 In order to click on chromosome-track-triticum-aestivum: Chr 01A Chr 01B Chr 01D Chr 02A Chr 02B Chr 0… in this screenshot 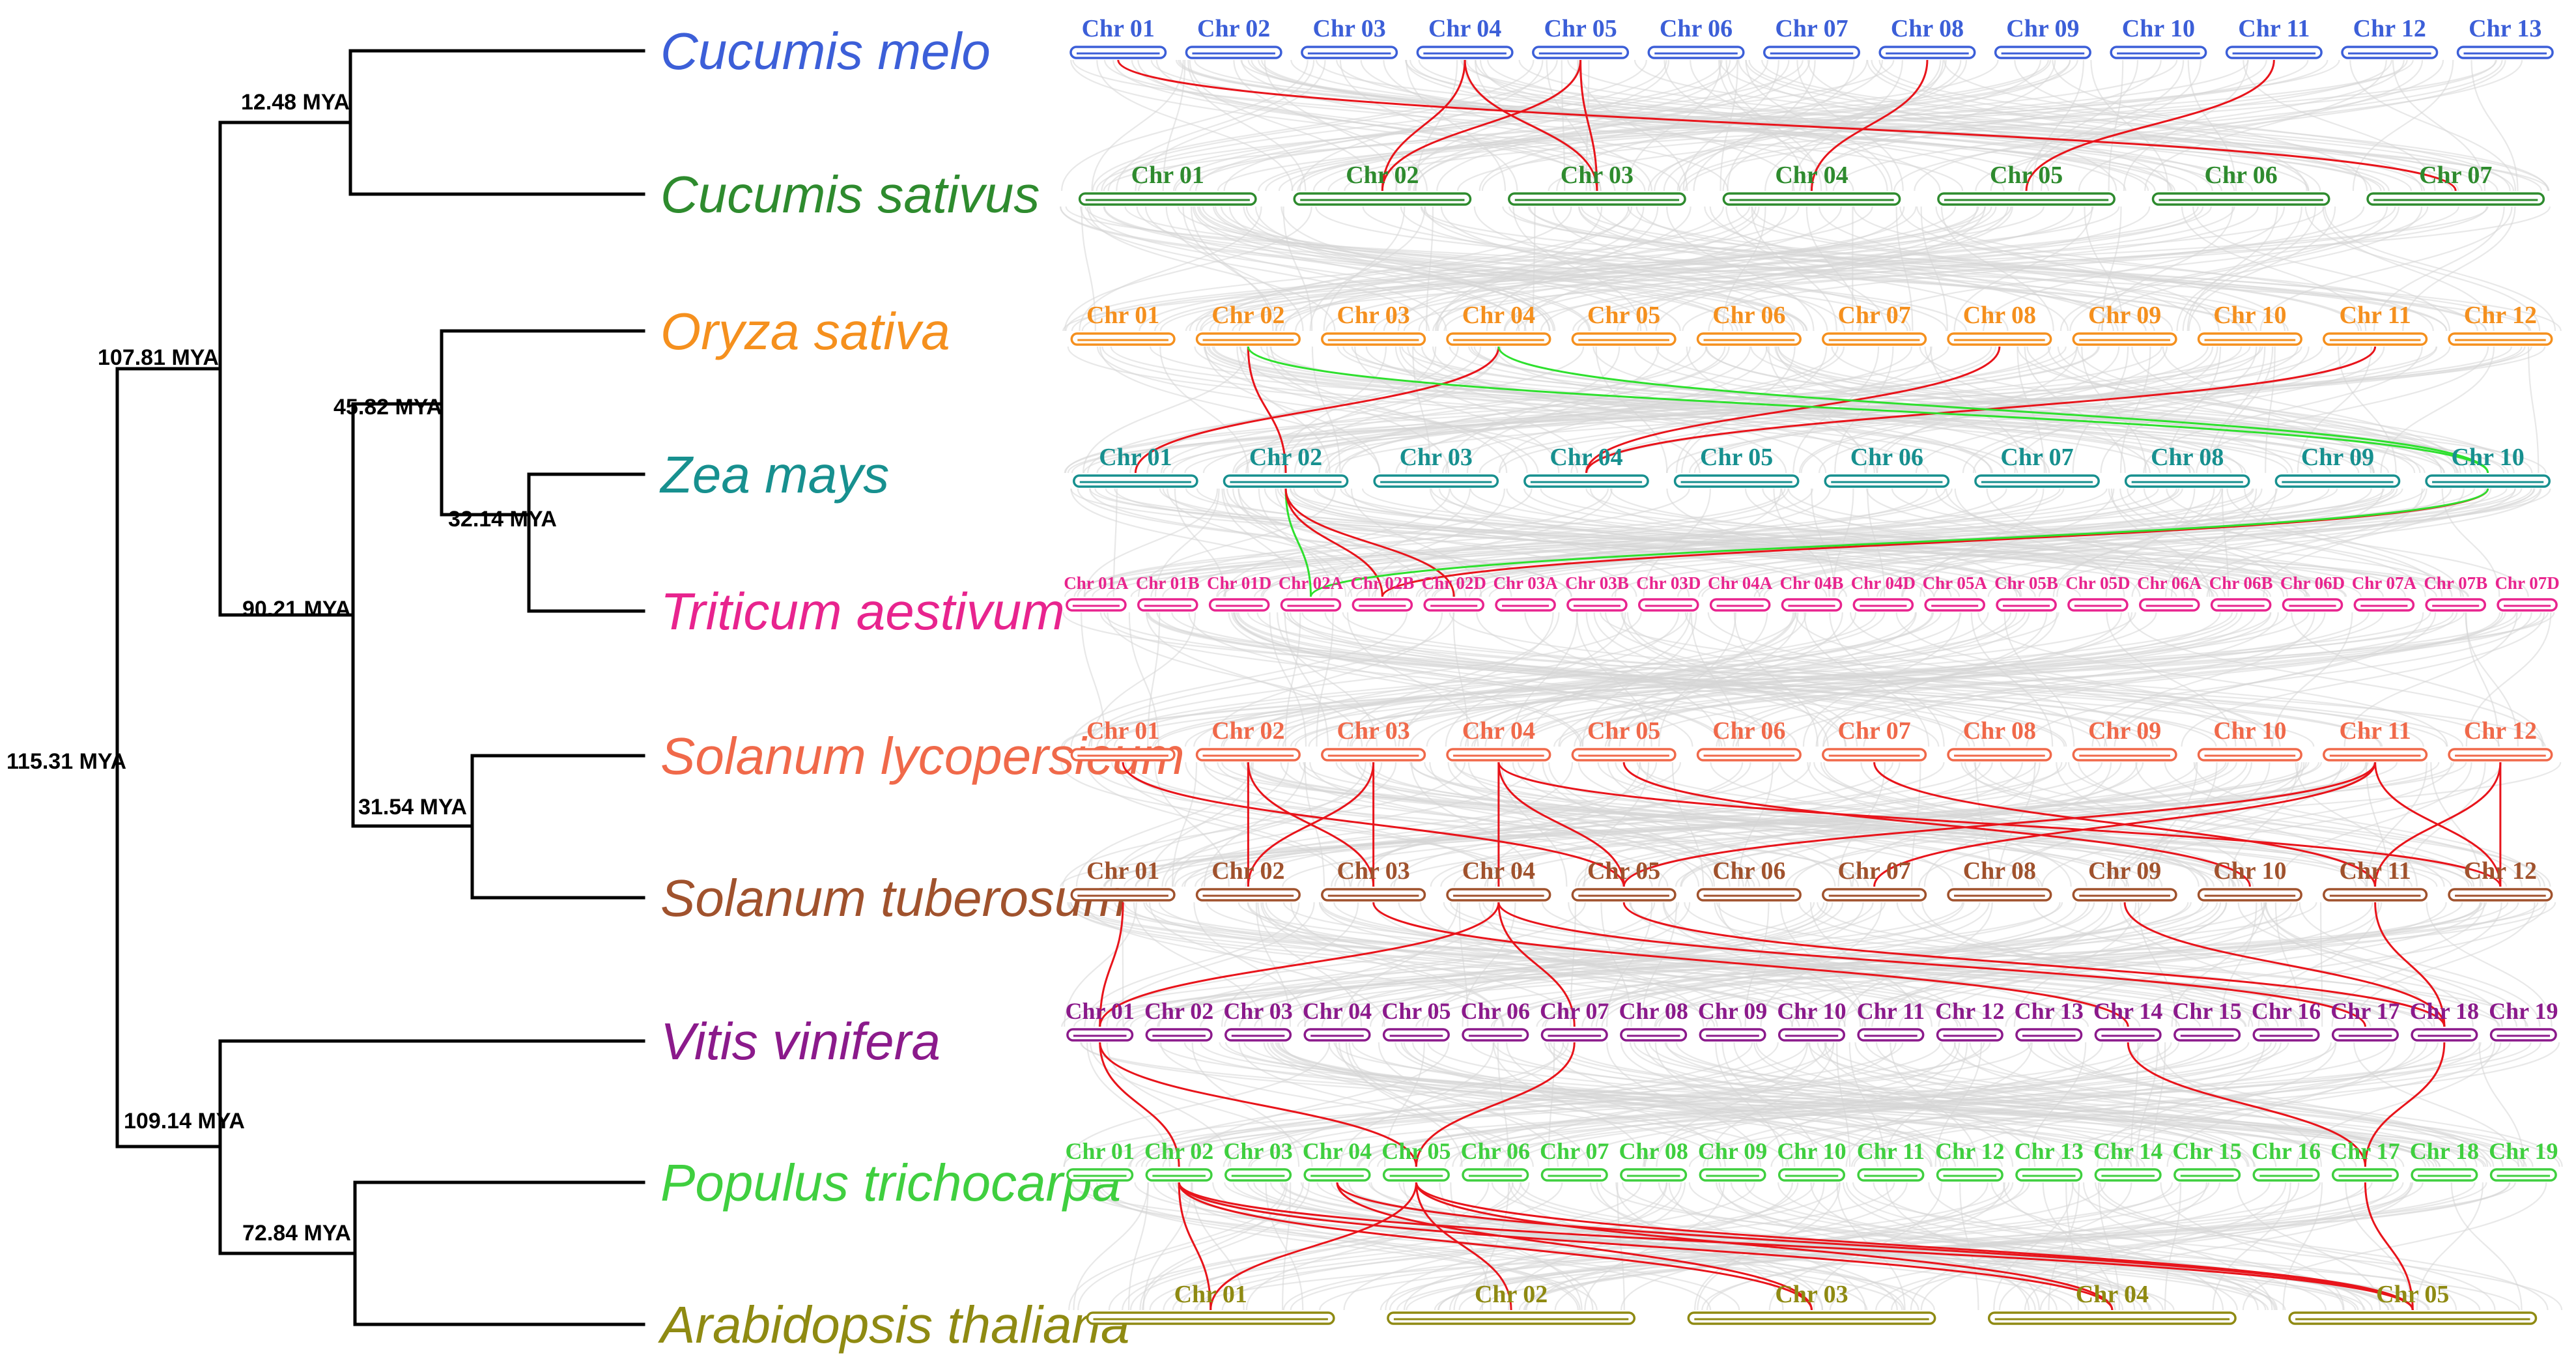, I will do `click(1812, 592)`.